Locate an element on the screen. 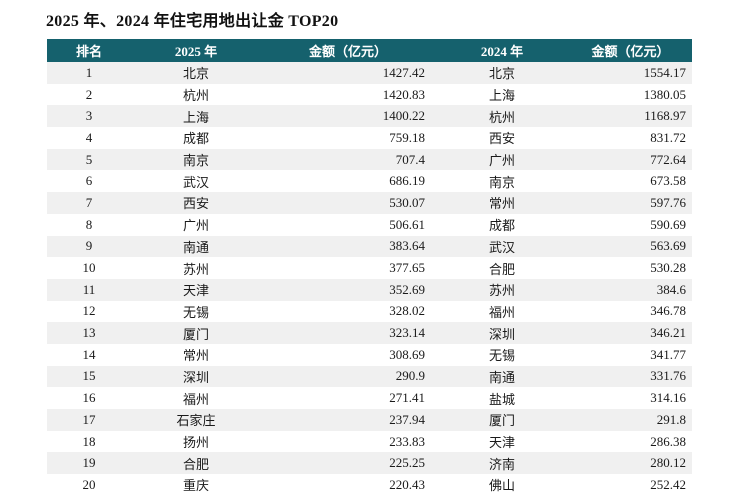 The width and height of the screenshot is (740, 499). cell-amount-2024: 1168.97 is located at coordinates (665, 116).